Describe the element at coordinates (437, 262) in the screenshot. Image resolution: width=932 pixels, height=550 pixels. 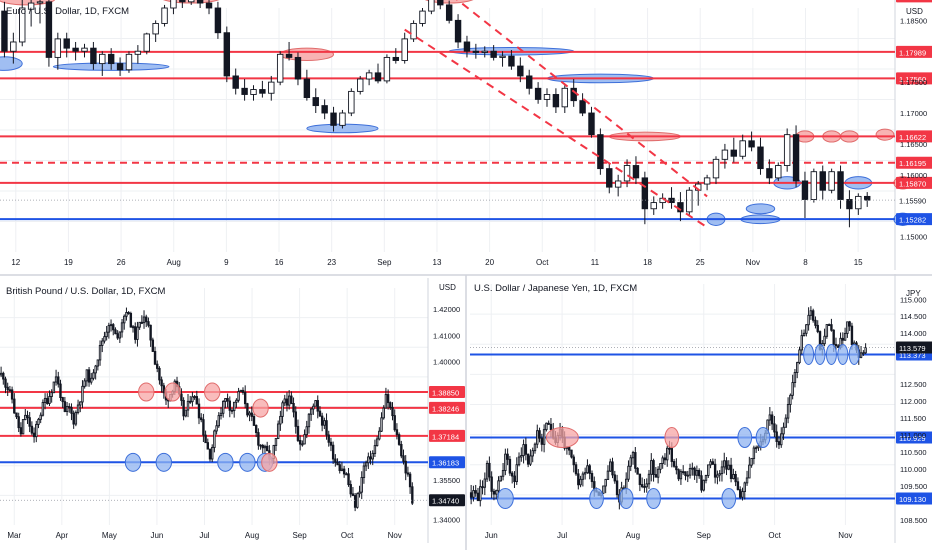
I see `x-tick-label: 13` at that location.